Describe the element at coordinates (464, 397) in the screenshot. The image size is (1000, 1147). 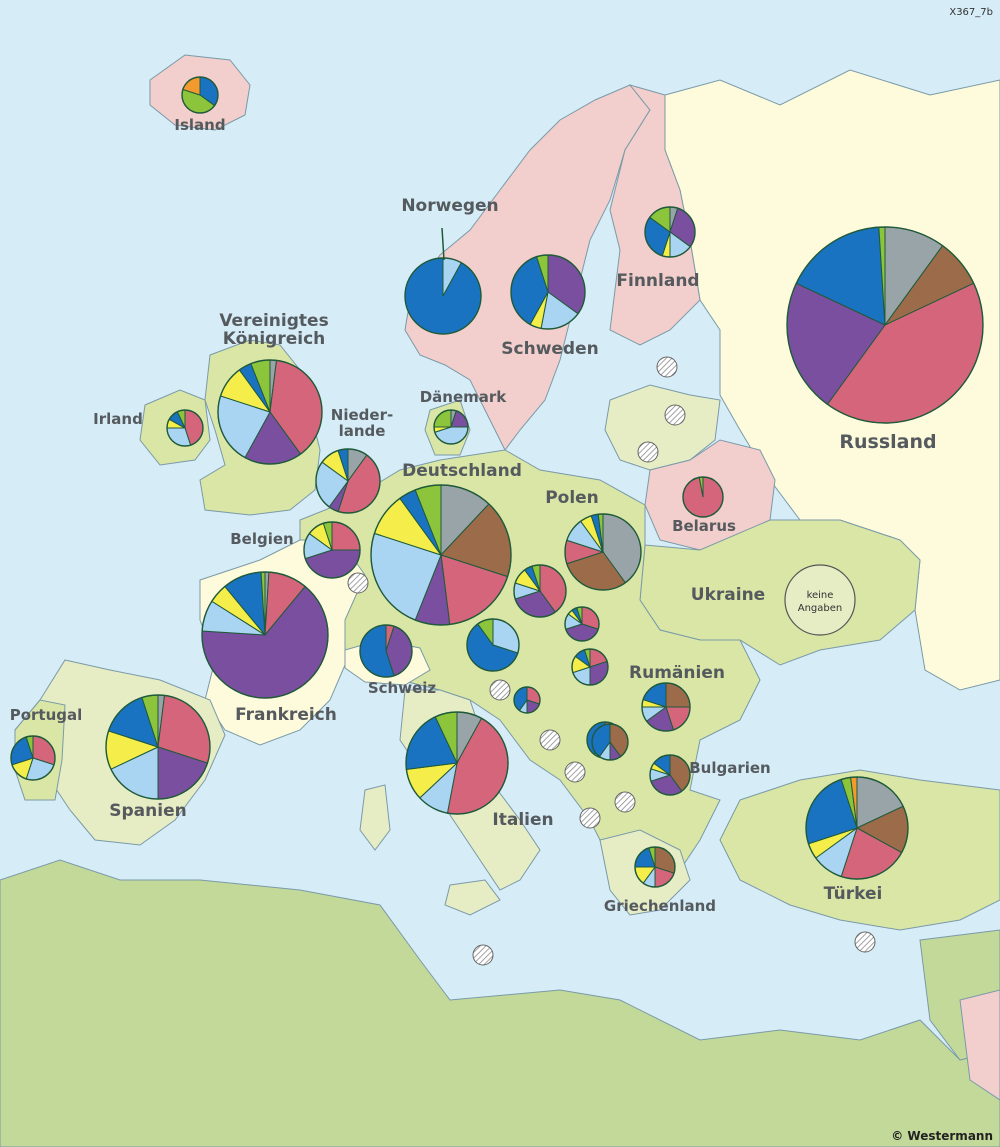
I see `label-dänemark: Dänemark` at that location.